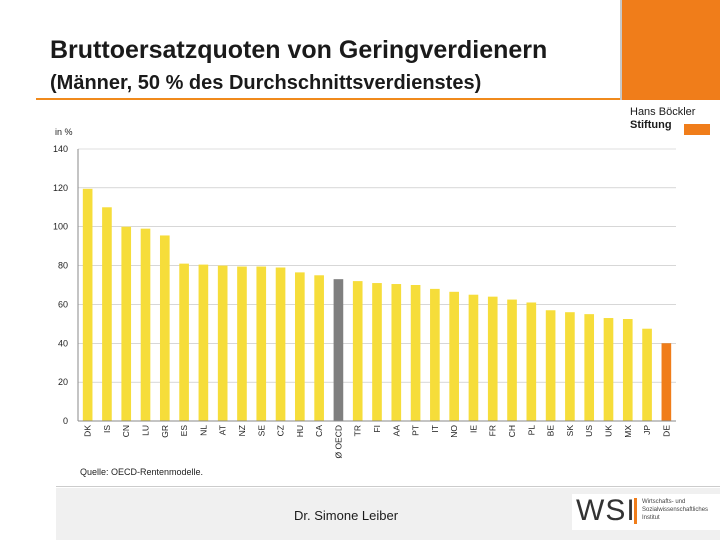 This screenshot has width=720, height=540. What do you see at coordinates (647, 430) in the screenshot?
I see `x-tick-label: JP` at bounding box center [647, 430].